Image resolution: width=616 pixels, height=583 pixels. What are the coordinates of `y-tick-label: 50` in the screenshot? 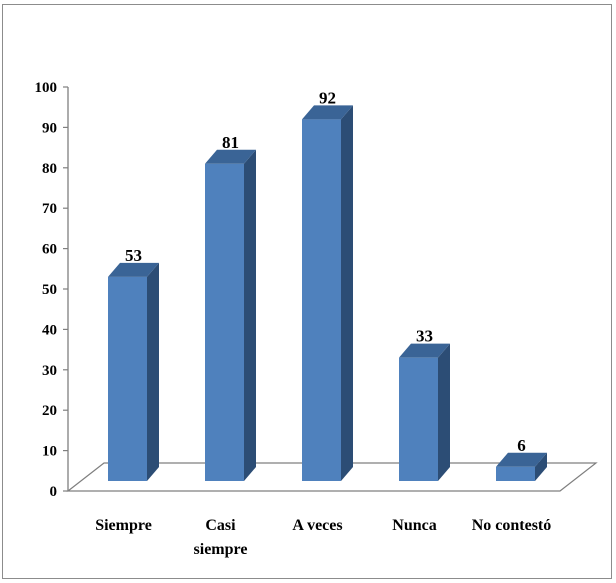 It's located at (49, 290).